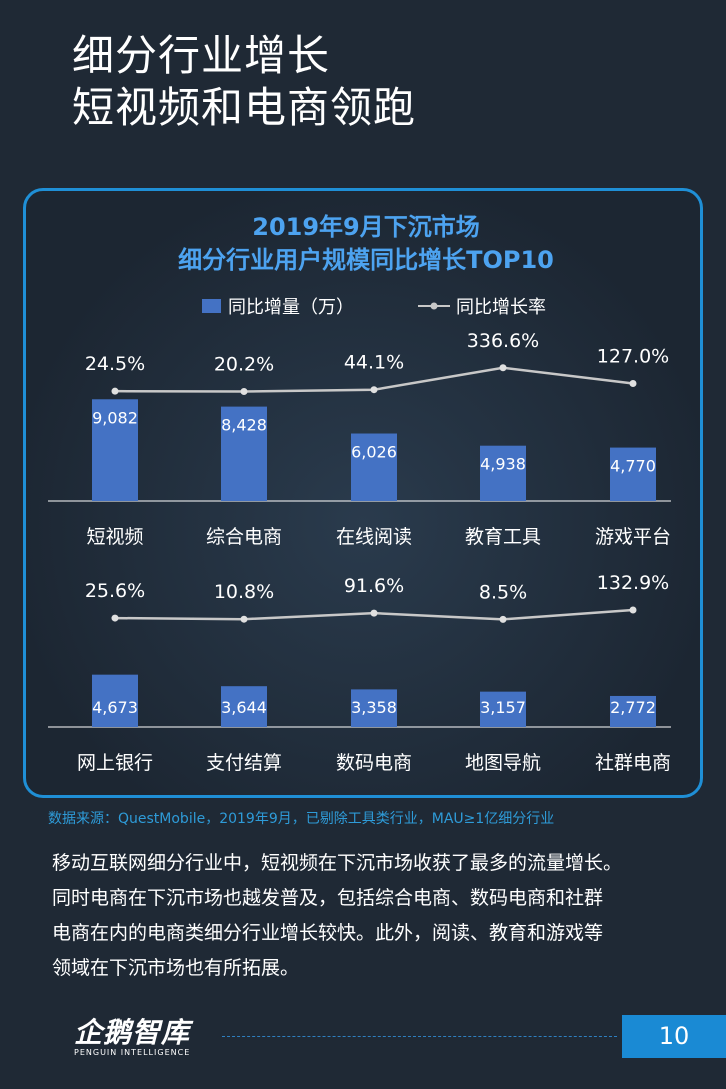  Describe the element at coordinates (337, 863) in the screenshot. I see `body-line: 移动互联网细分行业中，短视频在下沉市场收获了最多的流量增长。` at that location.